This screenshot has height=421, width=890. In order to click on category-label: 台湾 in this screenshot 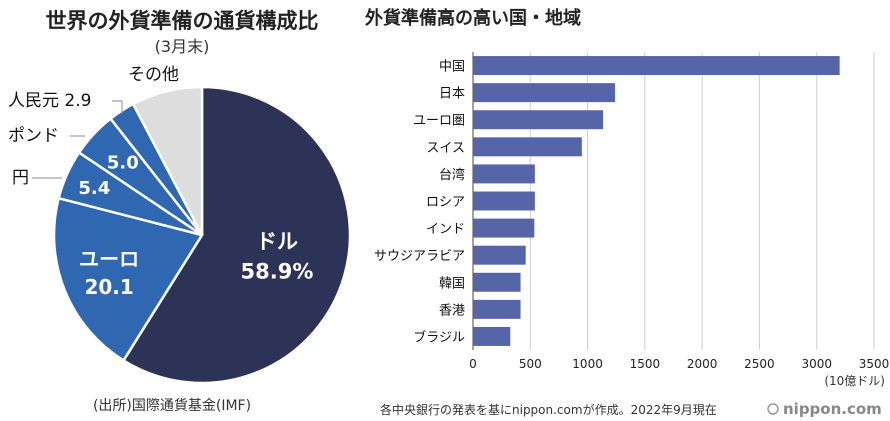, I will do `click(452, 175)`.